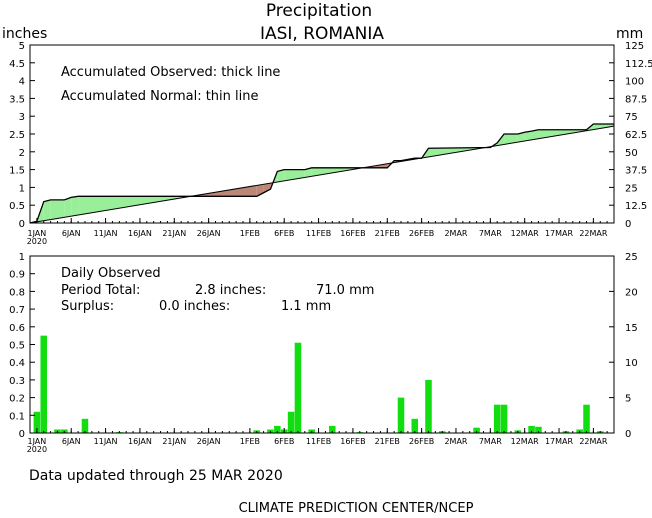  I want to click on y-tick-label-left: 0.1, so click(17, 416).